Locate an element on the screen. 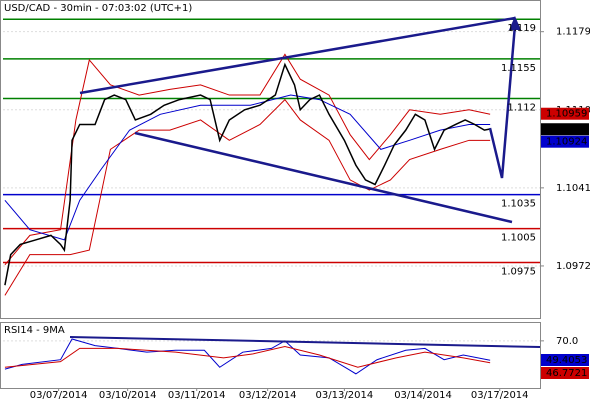  y-tick-label: 1.1179 is located at coordinates (573, 32).